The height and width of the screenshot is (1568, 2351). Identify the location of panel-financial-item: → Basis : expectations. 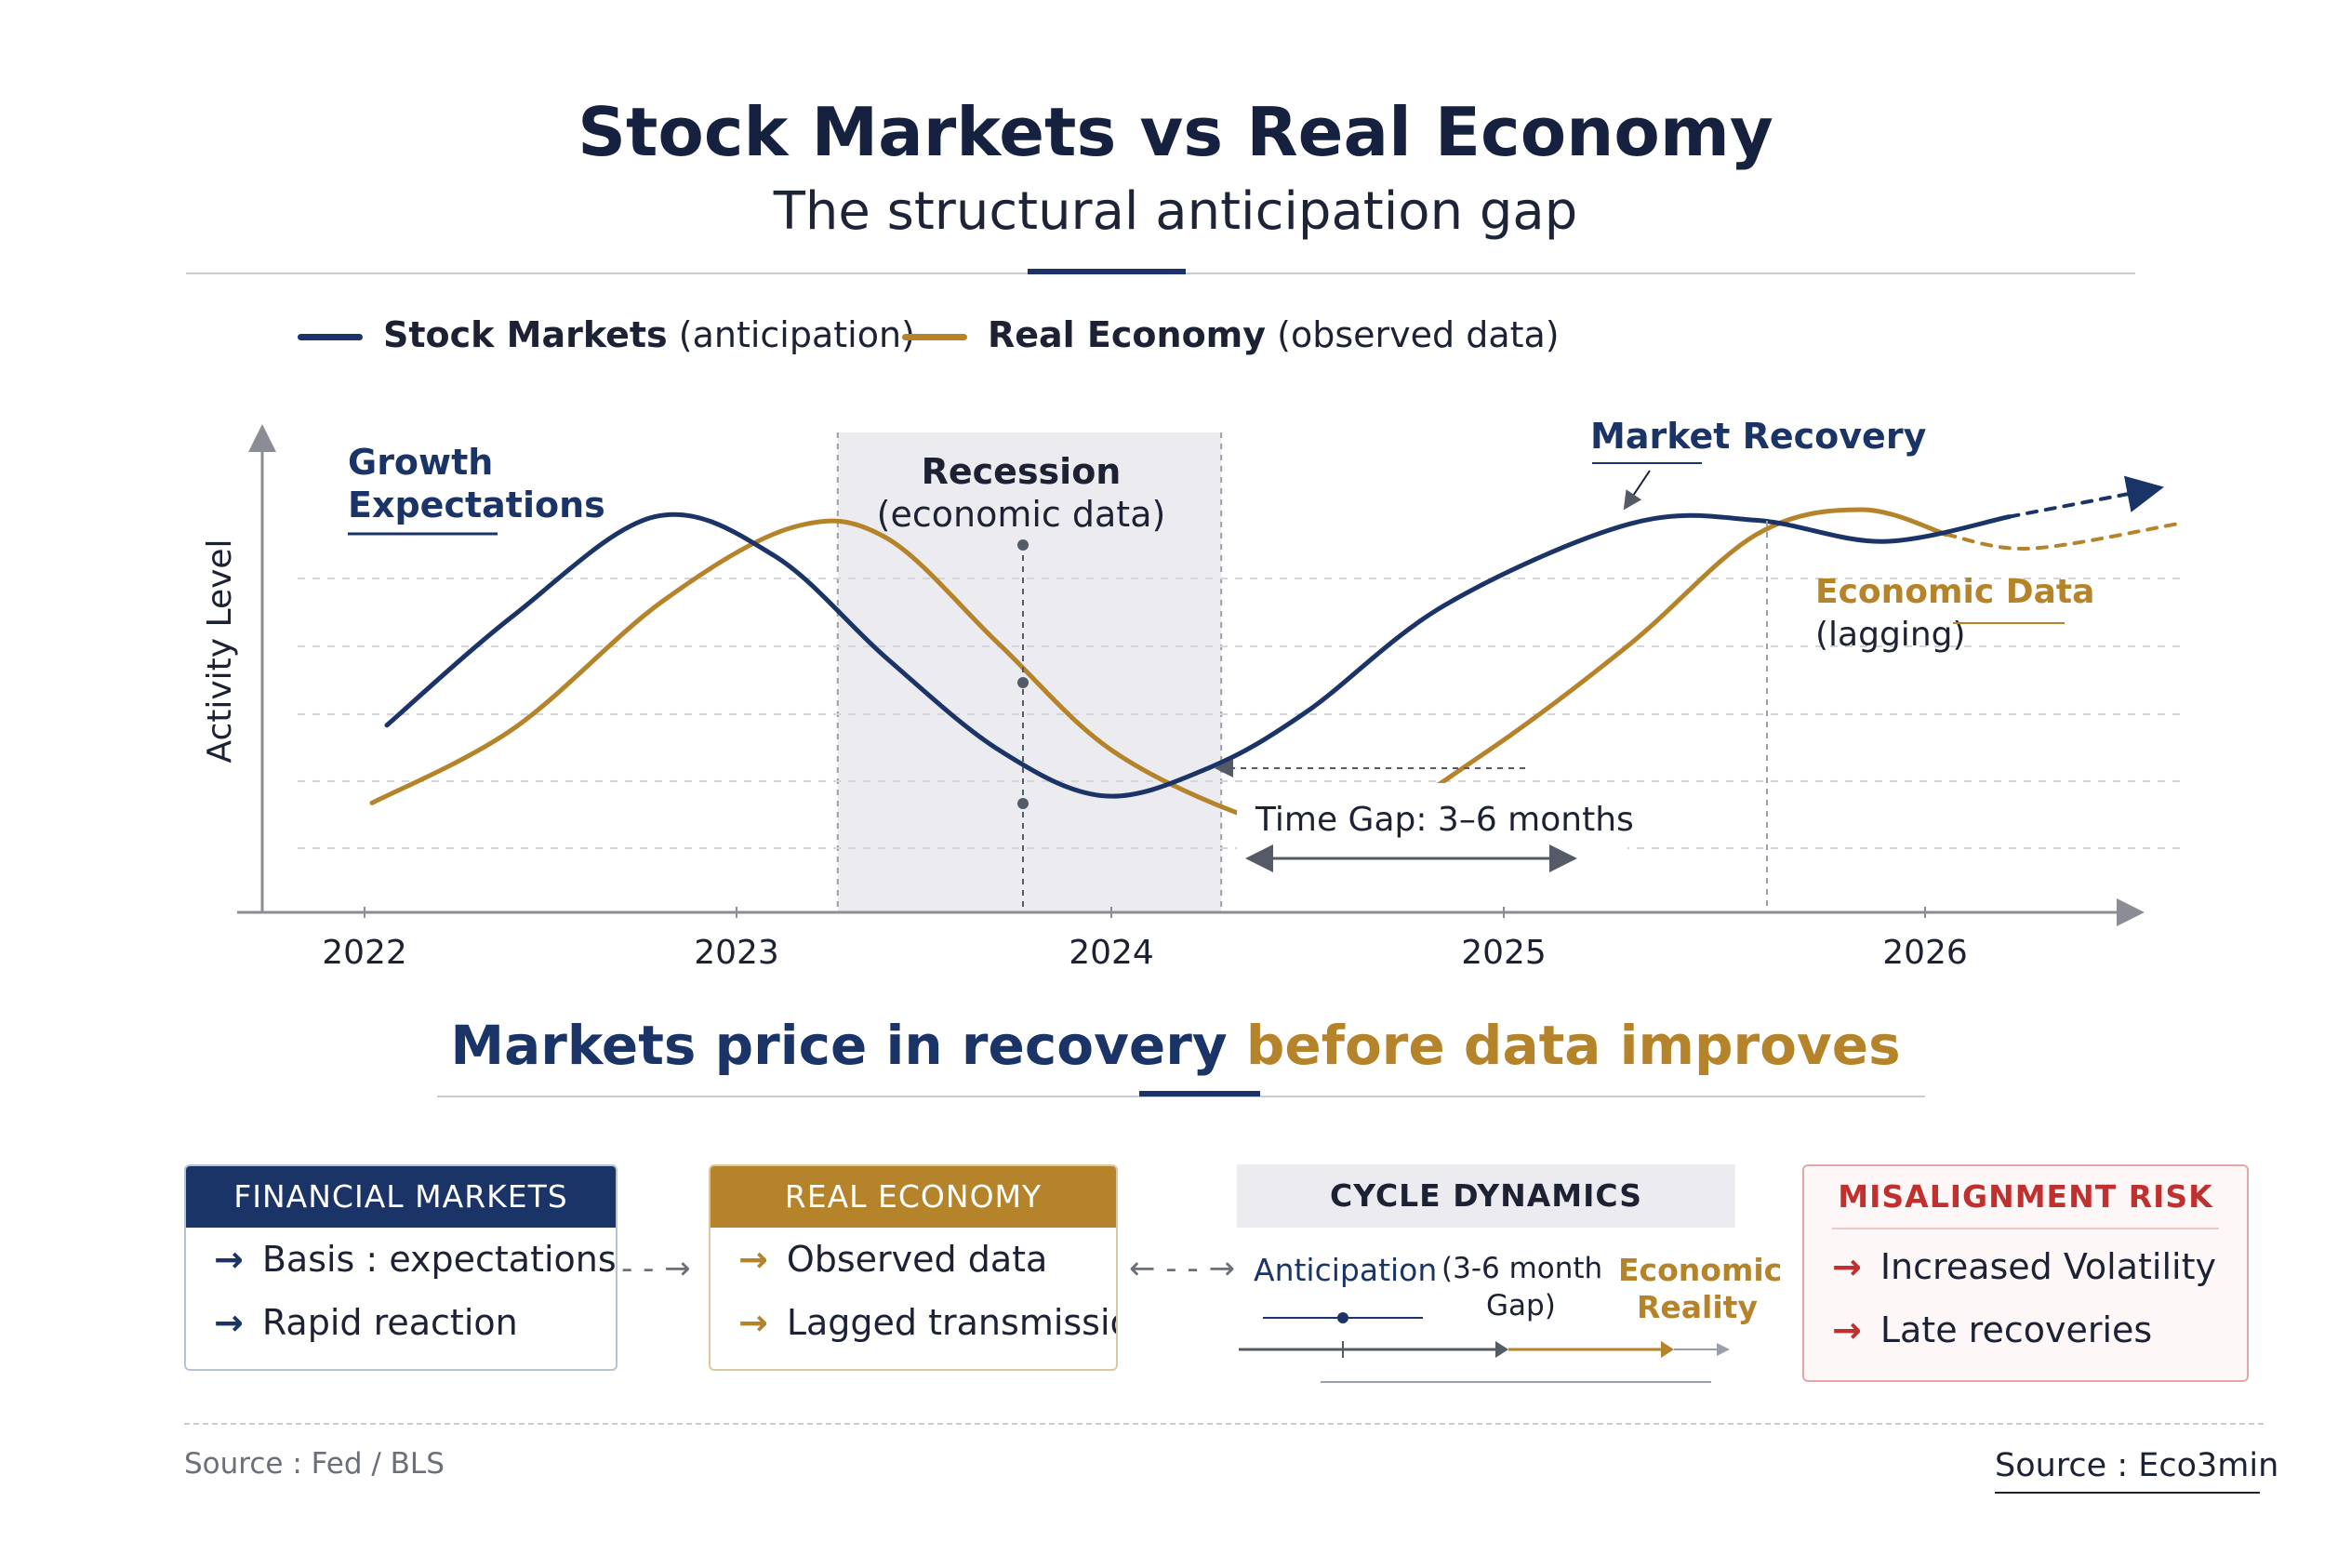
(415, 1259).